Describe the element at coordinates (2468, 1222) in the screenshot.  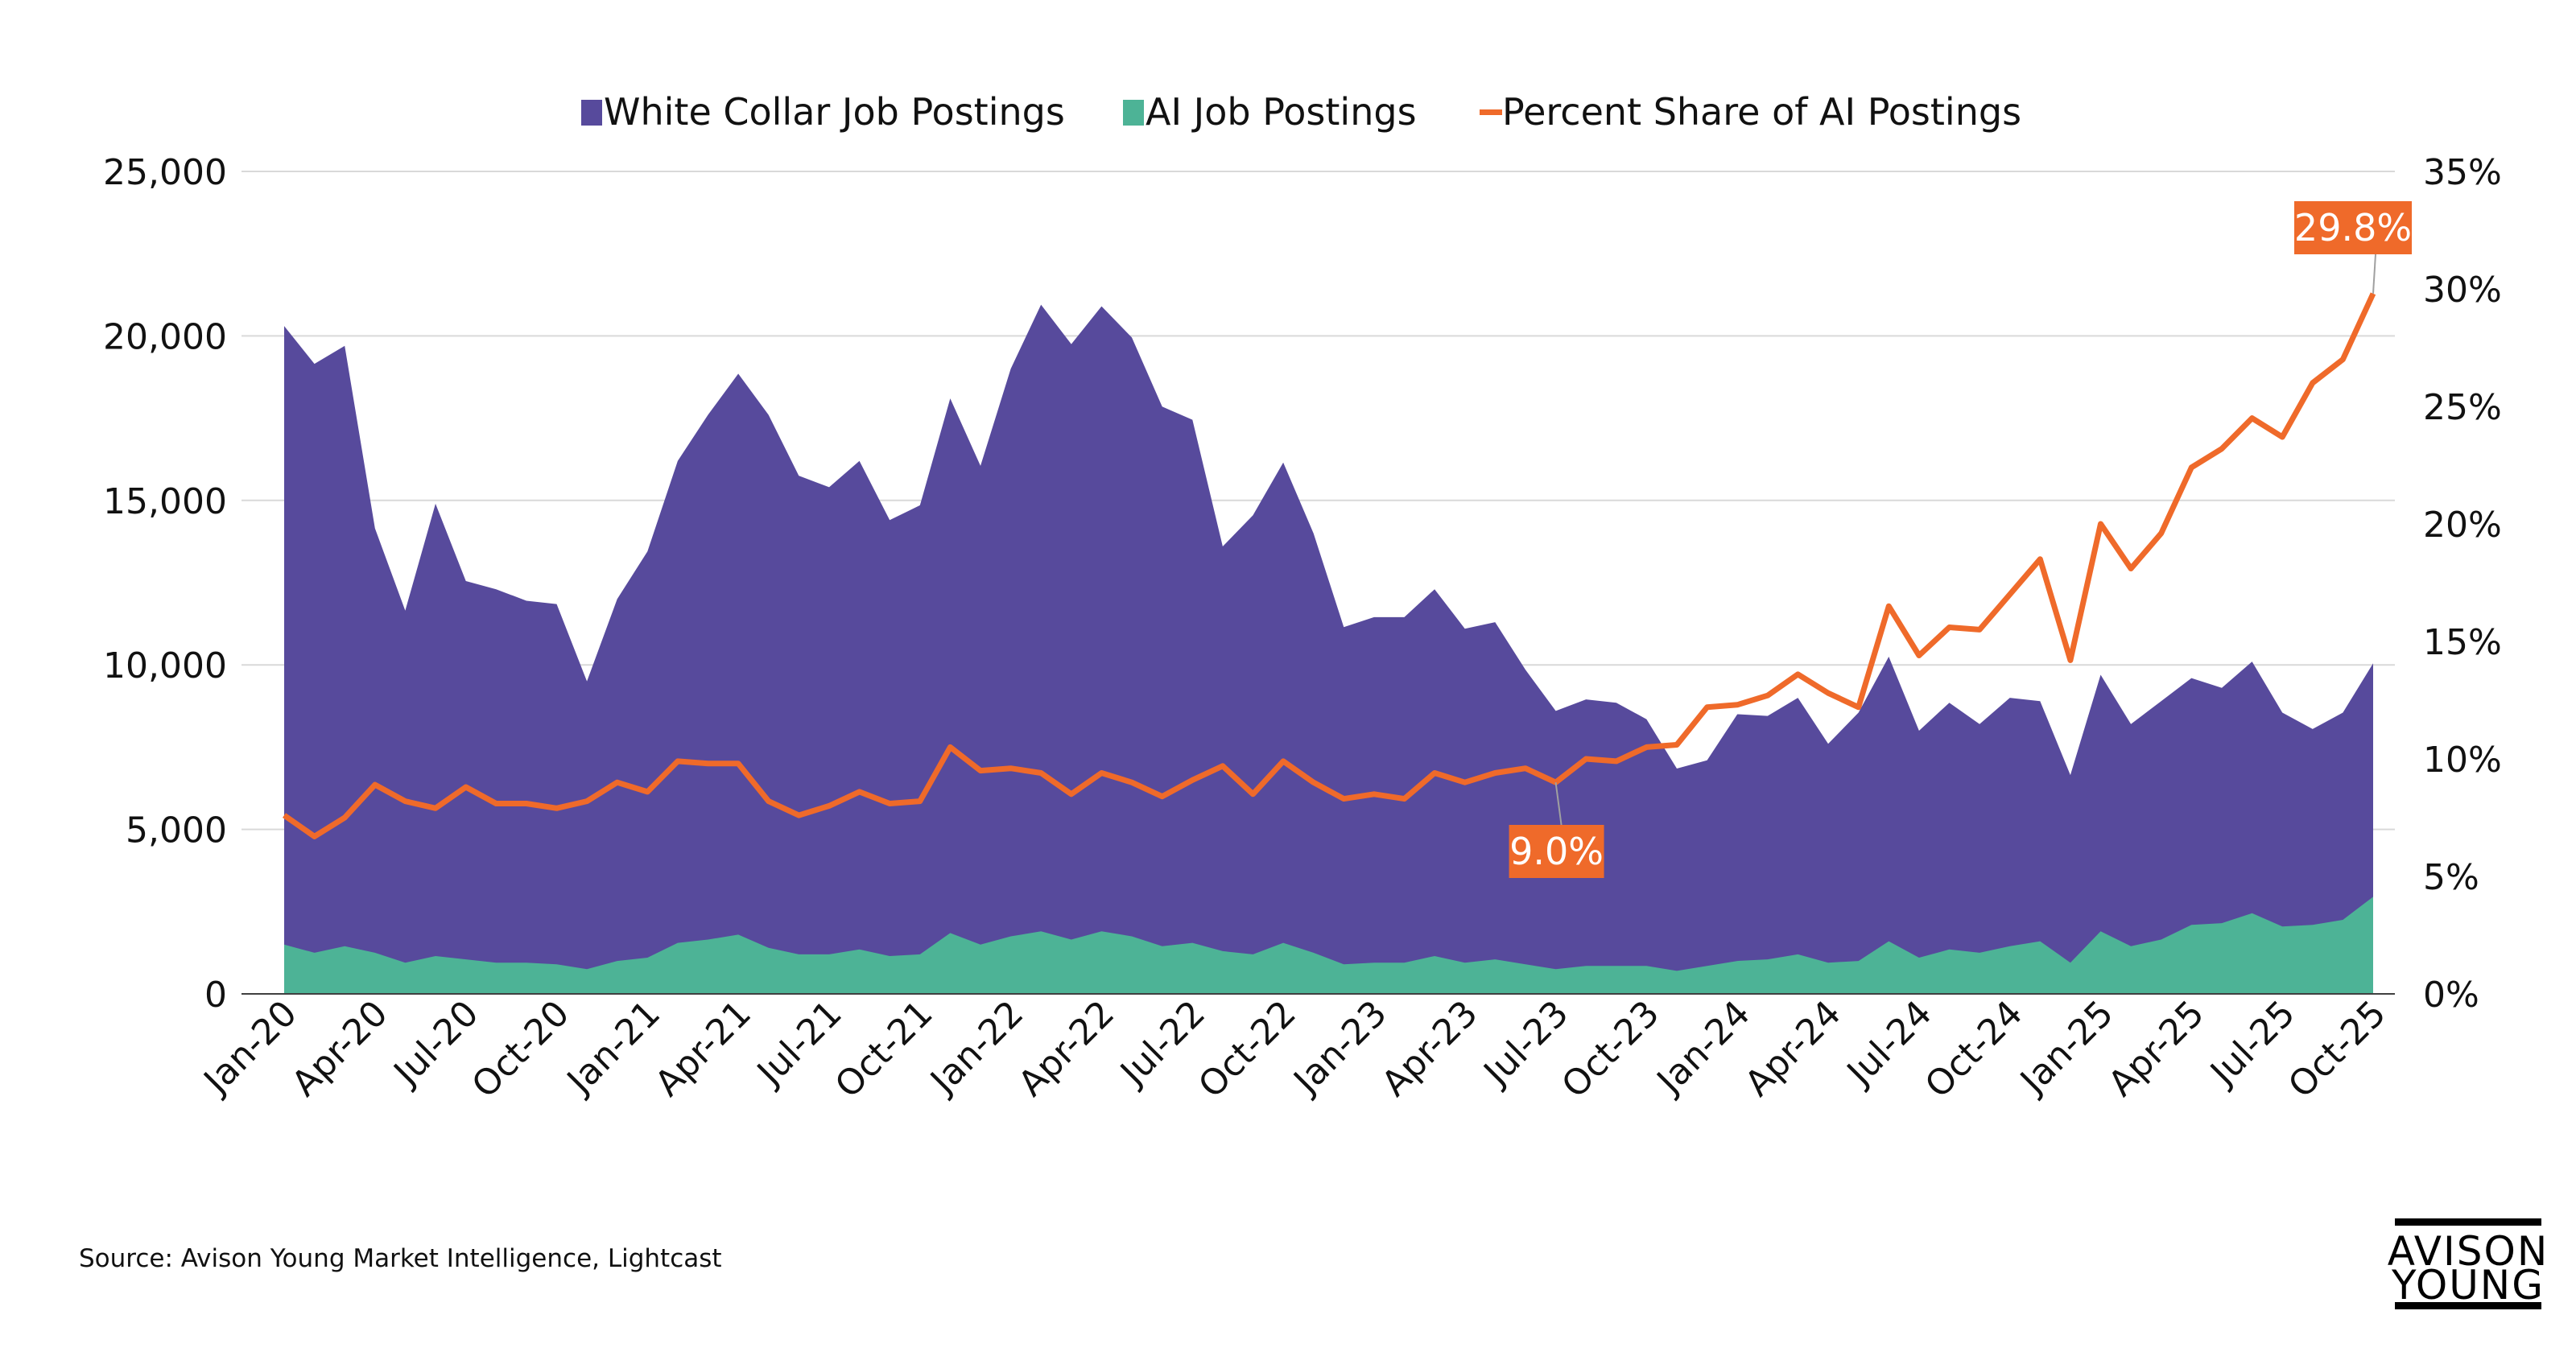
I see `logo-bar-top` at that location.